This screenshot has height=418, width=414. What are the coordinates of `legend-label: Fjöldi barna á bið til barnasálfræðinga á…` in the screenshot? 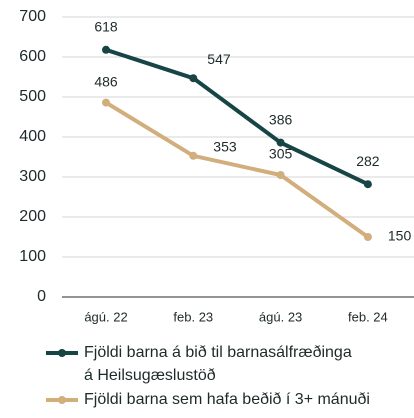 It's located at (218, 364).